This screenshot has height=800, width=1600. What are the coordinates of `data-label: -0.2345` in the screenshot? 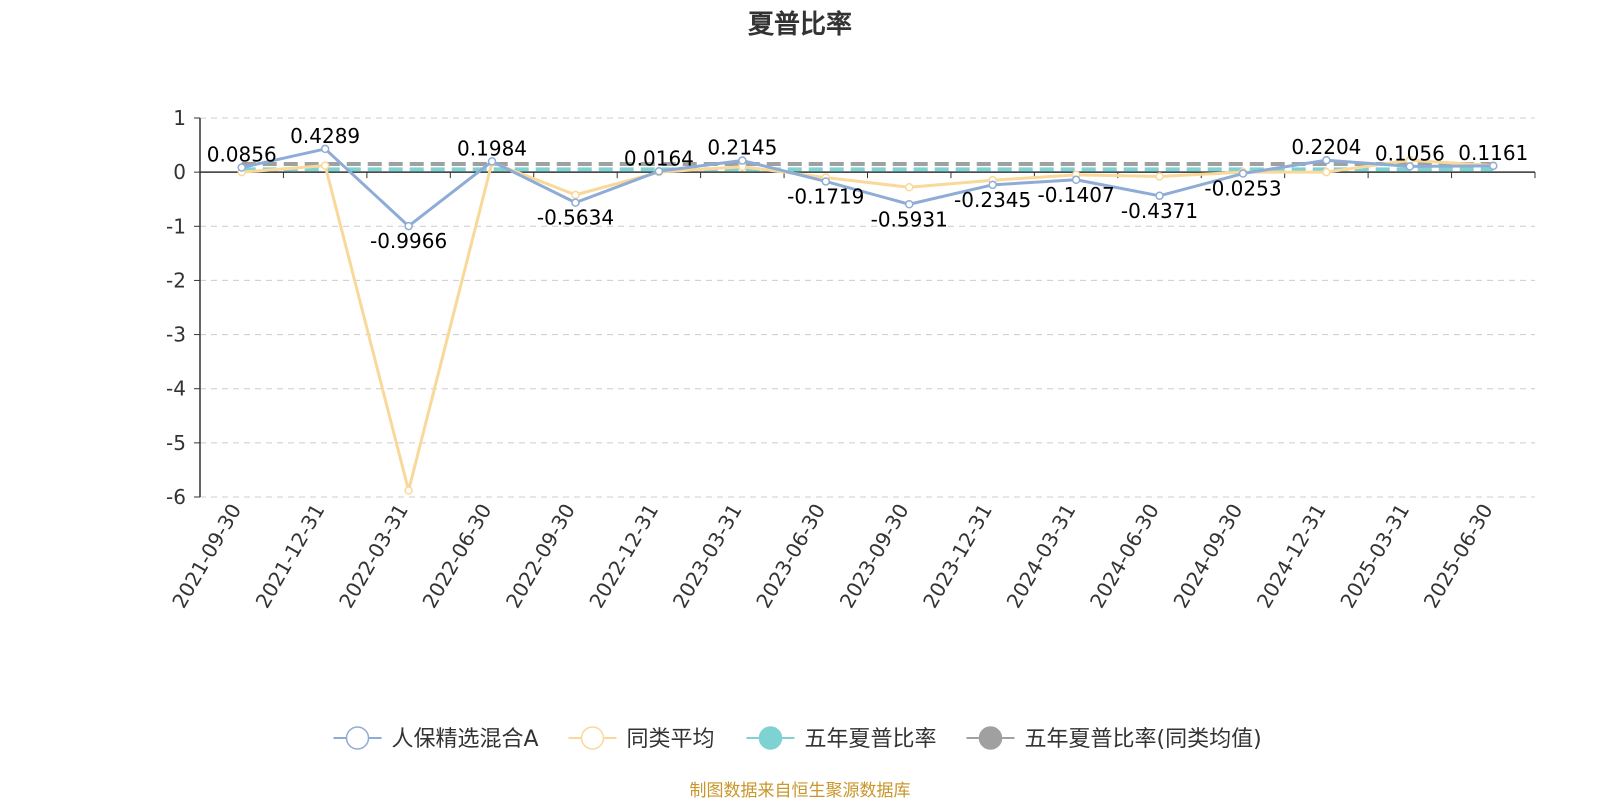 It's located at (992, 200).